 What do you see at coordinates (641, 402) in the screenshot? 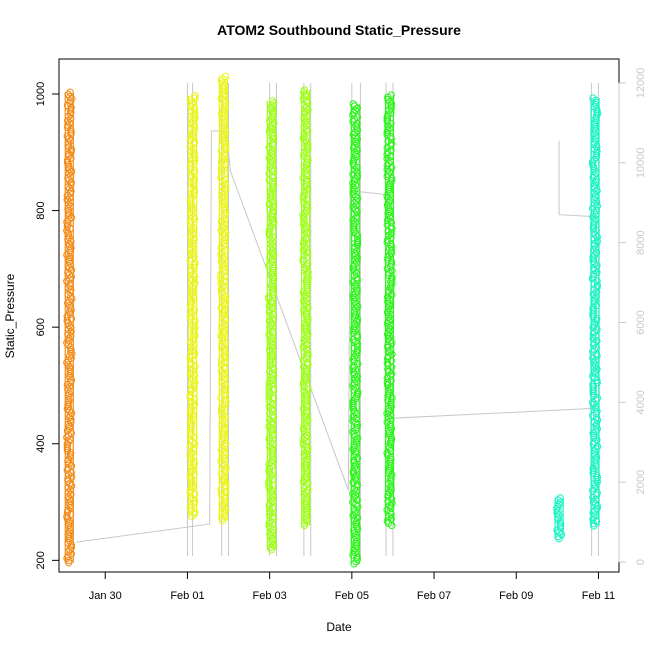
I see `y2-tick-label: 4000` at bounding box center [641, 402].